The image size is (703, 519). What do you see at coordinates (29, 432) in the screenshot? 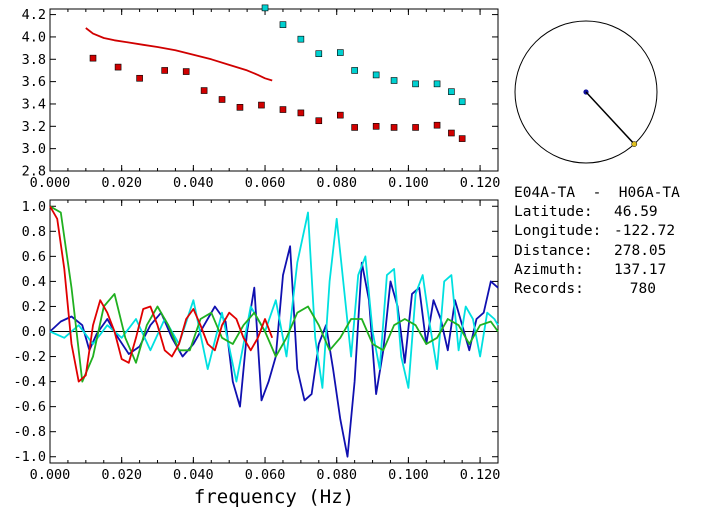
I see `y-tick-label: -0.8` at bounding box center [29, 432].